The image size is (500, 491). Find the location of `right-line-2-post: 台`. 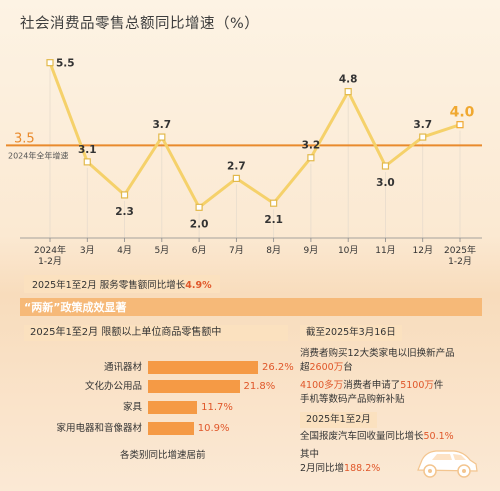

right-line-2-post: 台 is located at coordinates (348, 367).